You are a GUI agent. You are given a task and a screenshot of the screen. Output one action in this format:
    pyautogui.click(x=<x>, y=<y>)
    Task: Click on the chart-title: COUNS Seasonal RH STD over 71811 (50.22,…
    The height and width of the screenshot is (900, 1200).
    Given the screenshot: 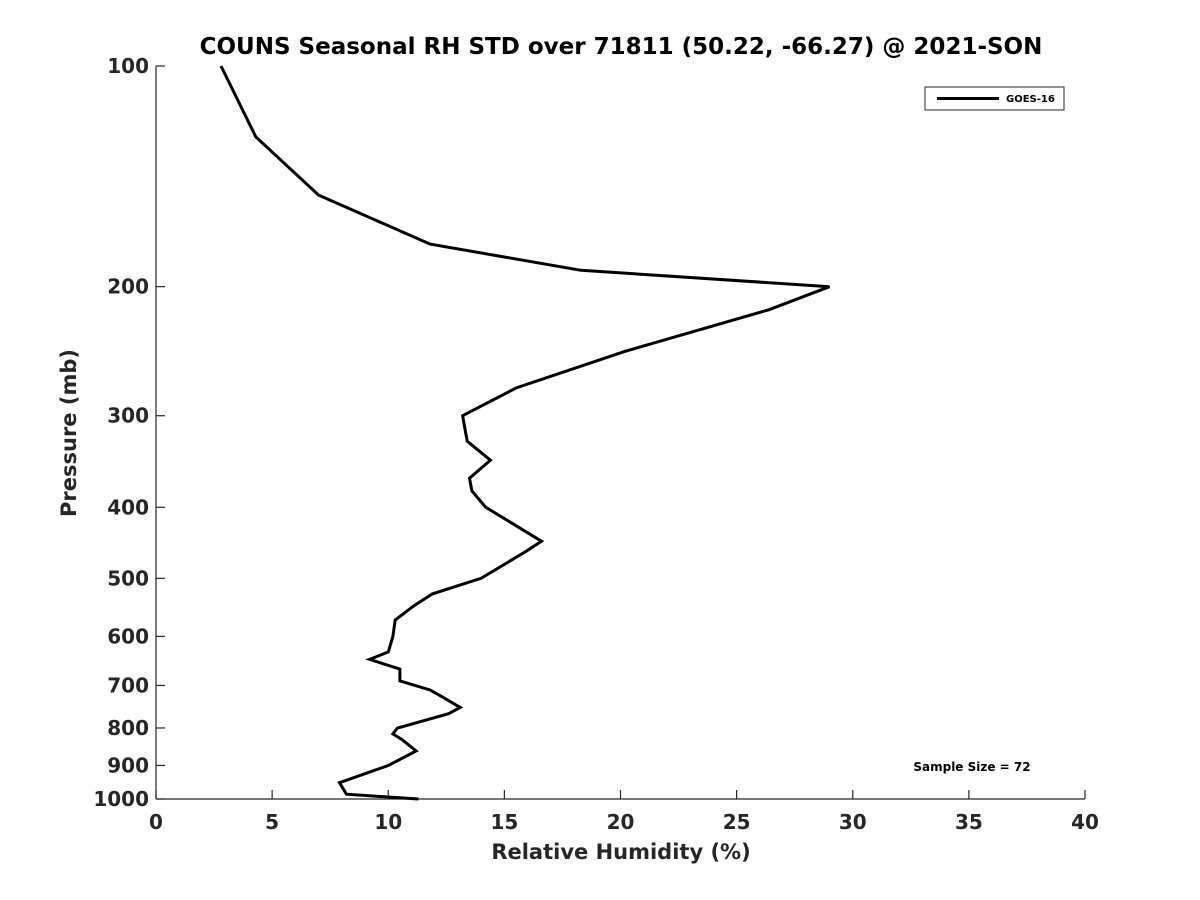 What is the action you would take?
    pyautogui.click(x=621, y=47)
    